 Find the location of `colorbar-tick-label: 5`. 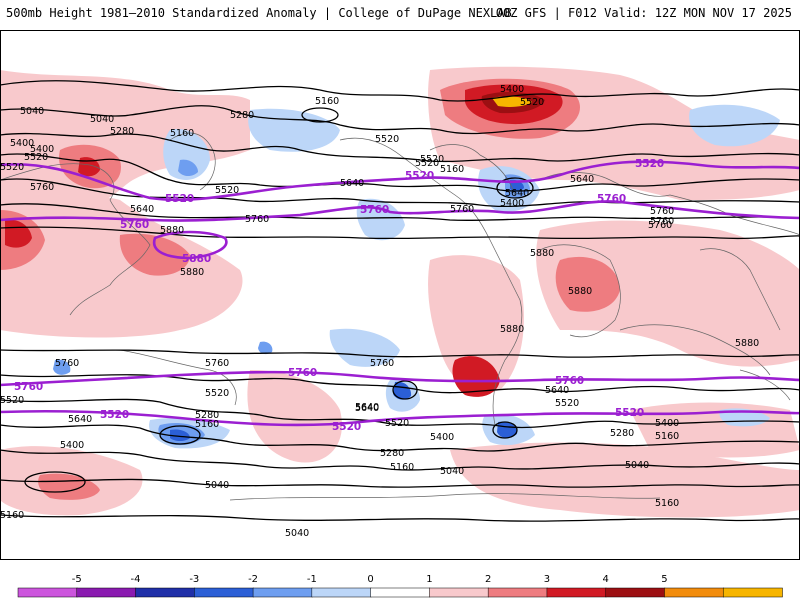

colorbar-tick-label: 5 is located at coordinates (664, 579).